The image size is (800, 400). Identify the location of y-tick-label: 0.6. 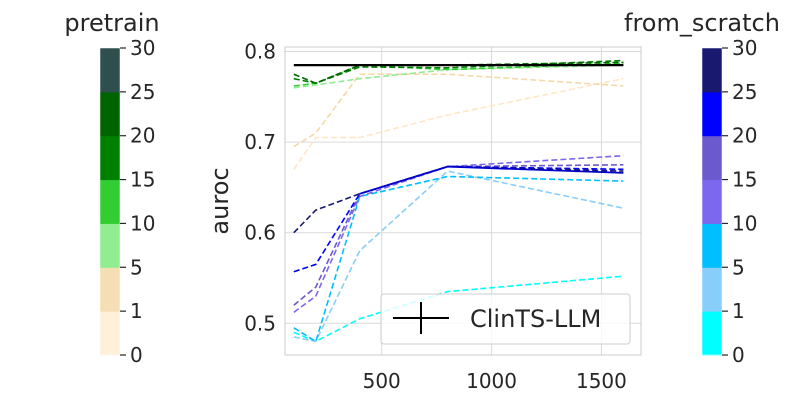
(260, 233).